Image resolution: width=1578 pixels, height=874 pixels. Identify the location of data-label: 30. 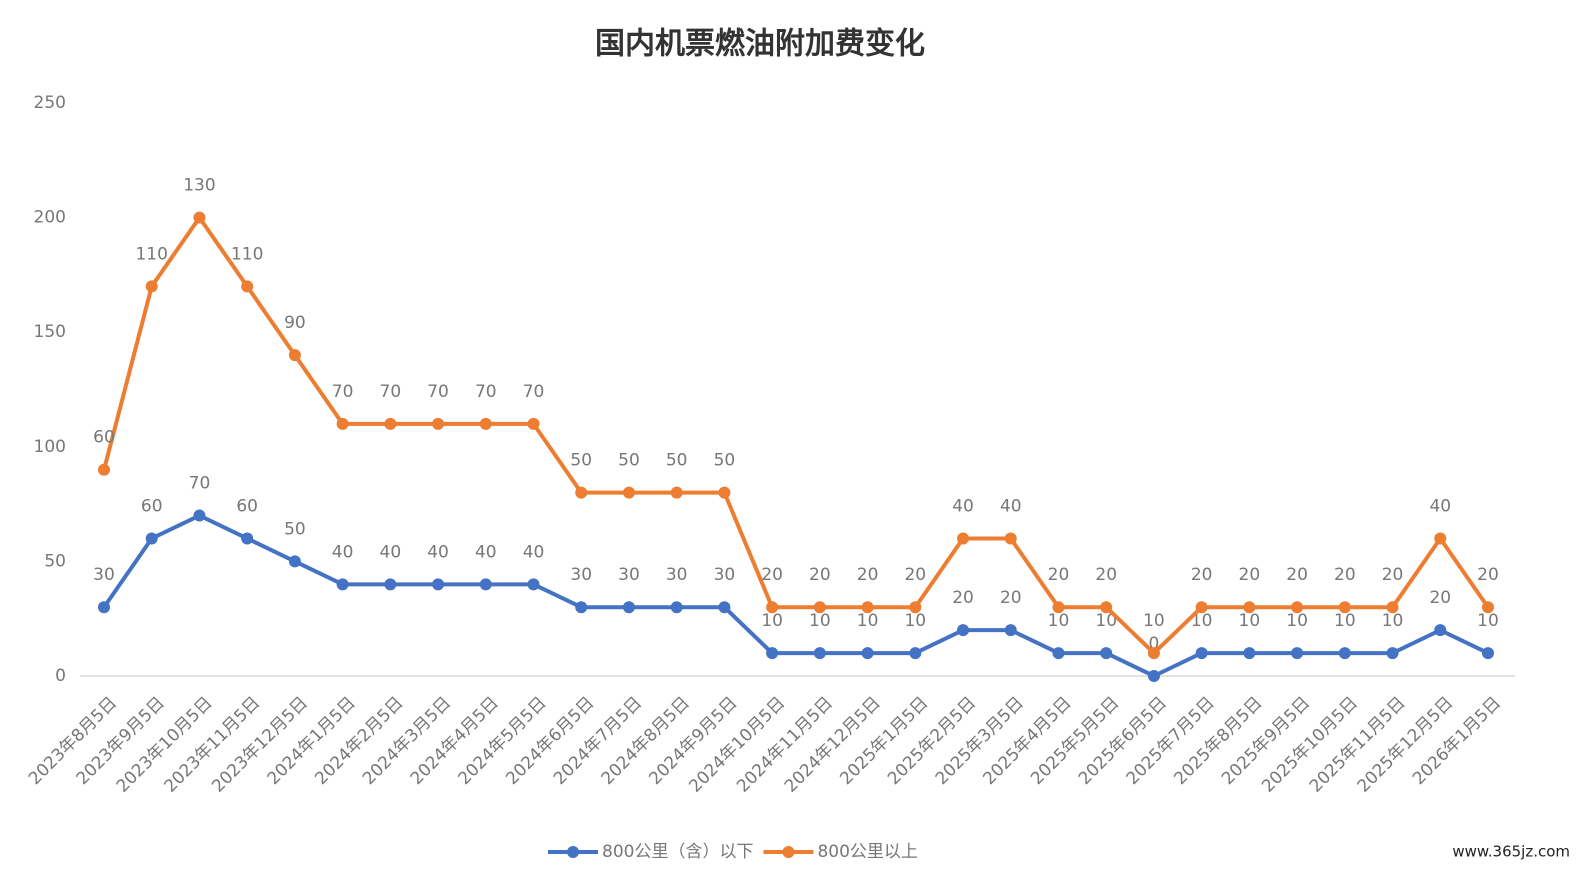
(629, 575).